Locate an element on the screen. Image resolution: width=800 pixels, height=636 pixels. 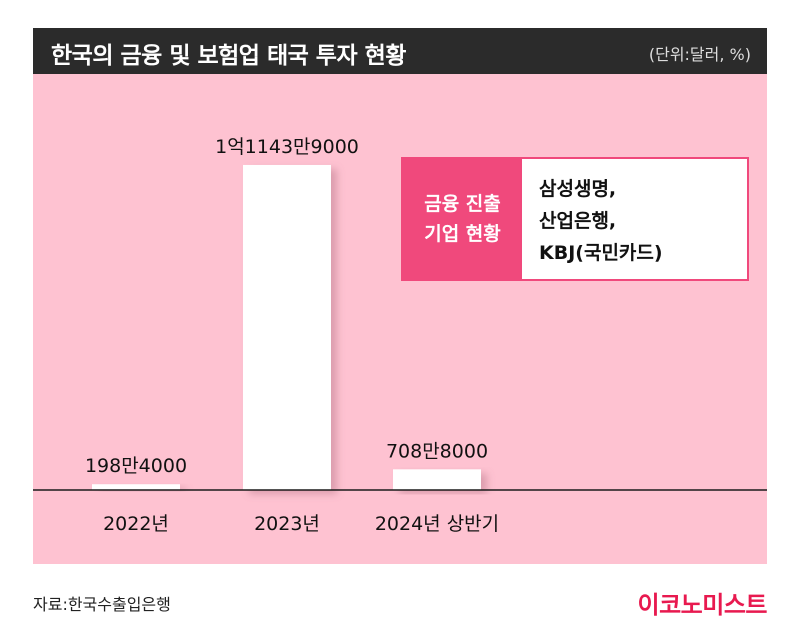
company-kbj: KBJ(국민카드) is located at coordinates (601, 253).